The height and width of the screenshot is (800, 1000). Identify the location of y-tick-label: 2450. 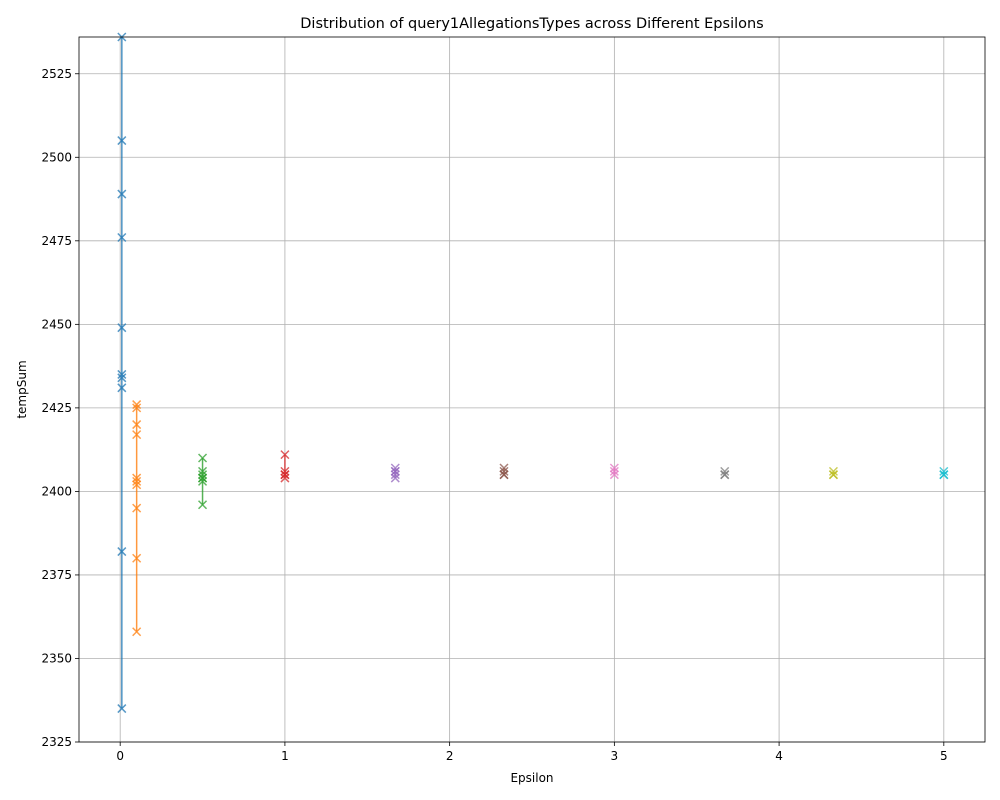
(56, 324).